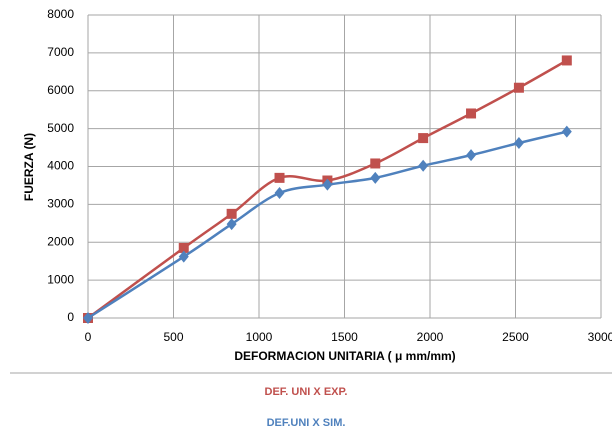  What do you see at coordinates (60, 128) in the screenshot?
I see `y-tick-label: 5000` at bounding box center [60, 128].